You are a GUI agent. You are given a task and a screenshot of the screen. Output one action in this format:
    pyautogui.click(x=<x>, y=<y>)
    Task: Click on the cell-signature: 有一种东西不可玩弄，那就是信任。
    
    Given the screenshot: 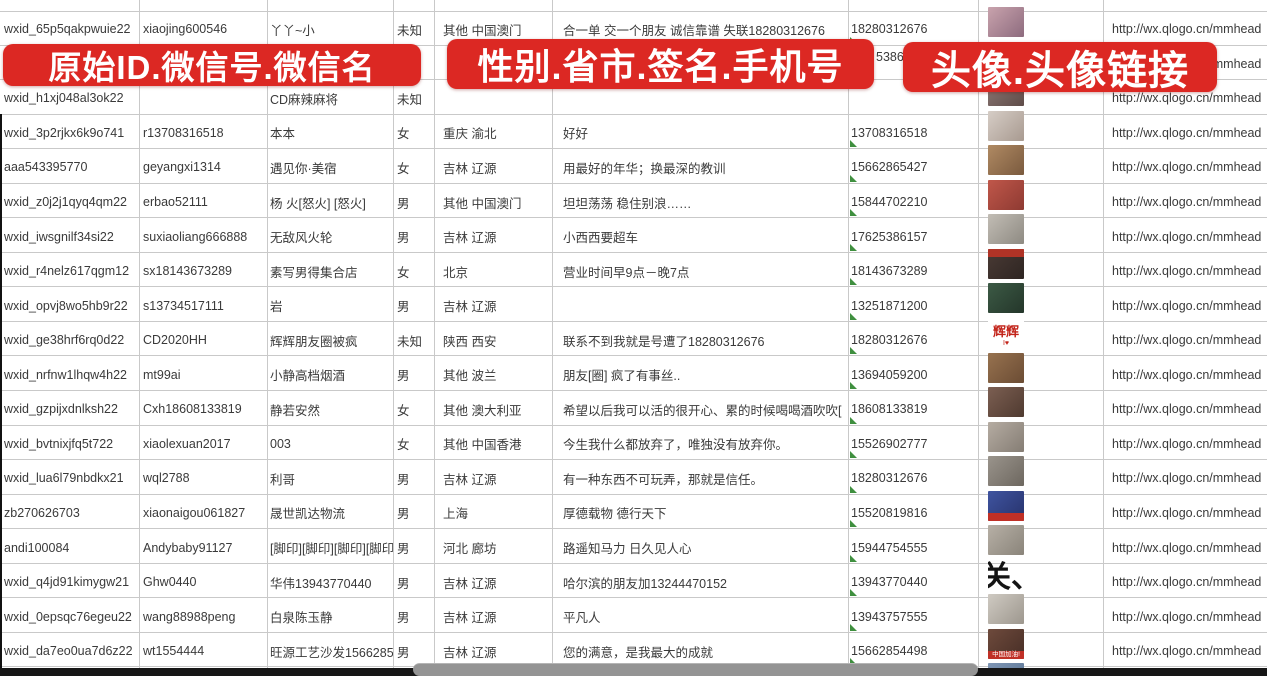 What is the action you would take?
    pyautogui.click(x=663, y=479)
    